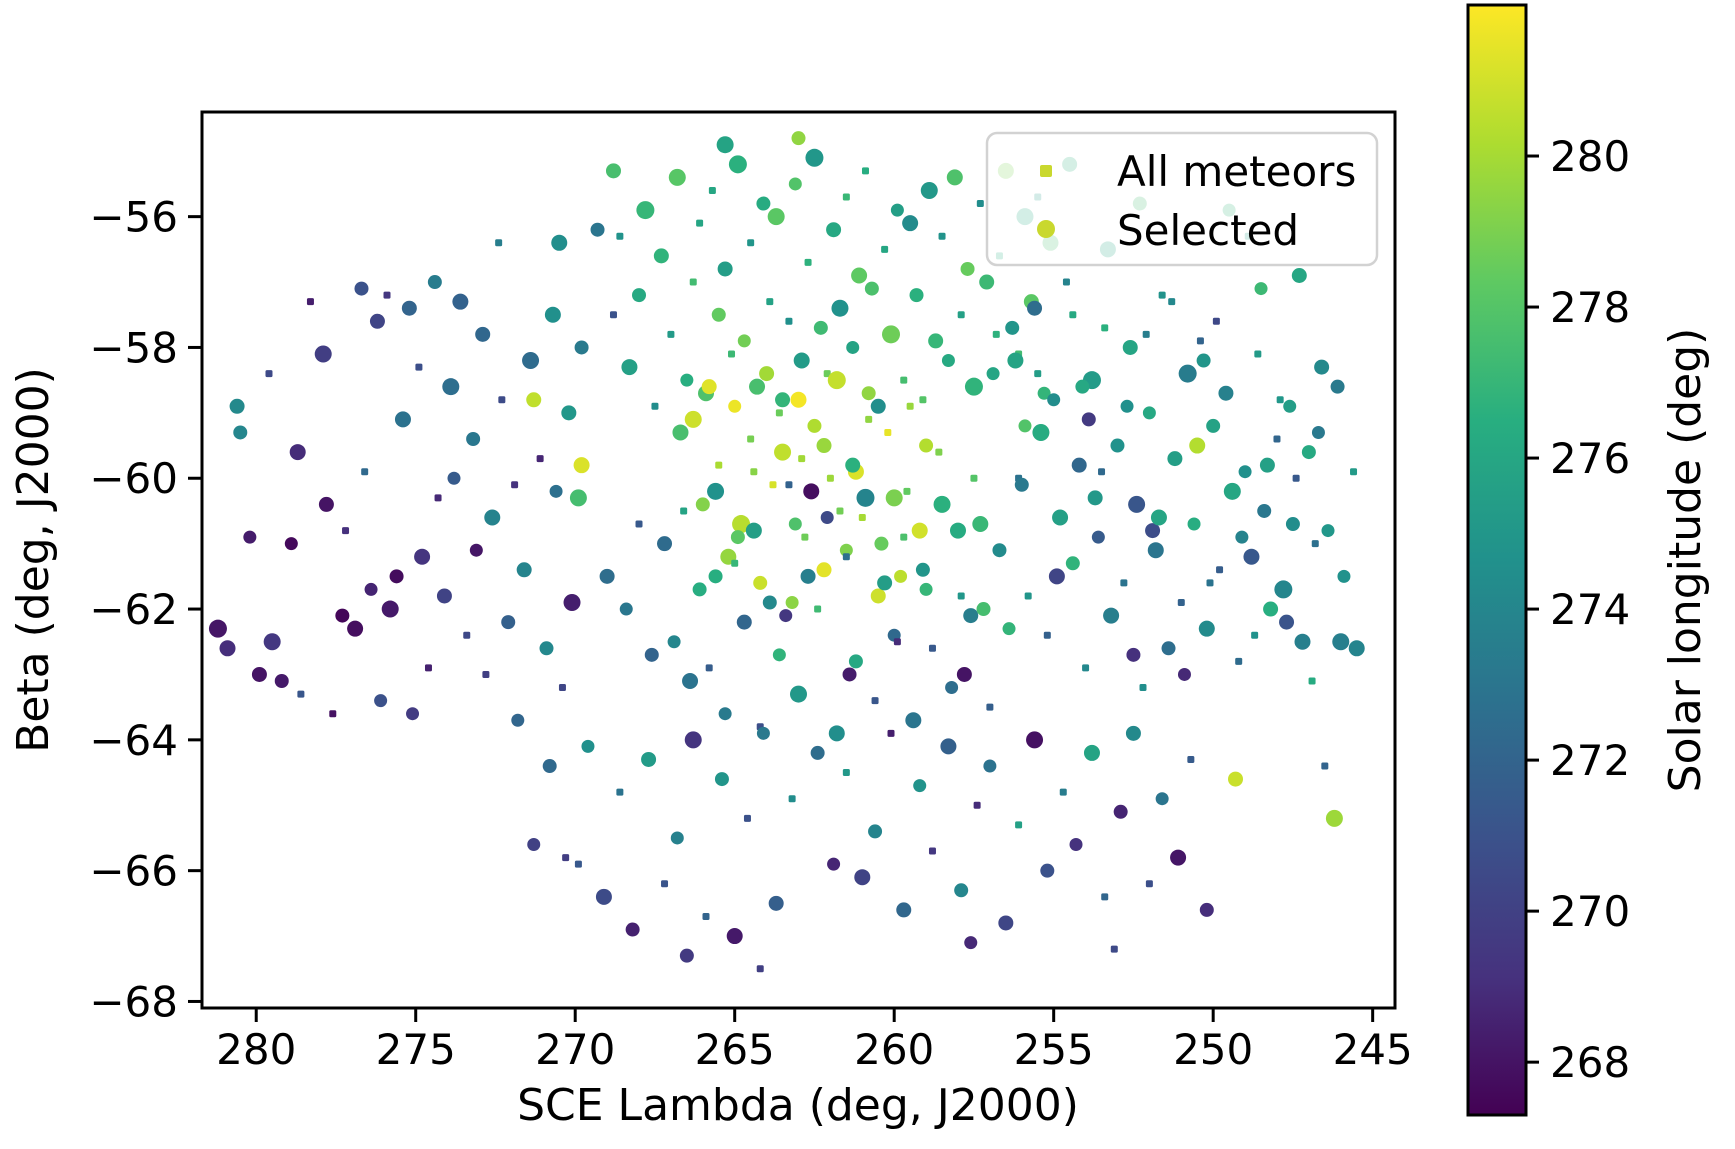 The height and width of the screenshot is (1149, 1735). What do you see at coordinates (1182, 199) in the screenshot?
I see `legend: All meteors Selected` at bounding box center [1182, 199].